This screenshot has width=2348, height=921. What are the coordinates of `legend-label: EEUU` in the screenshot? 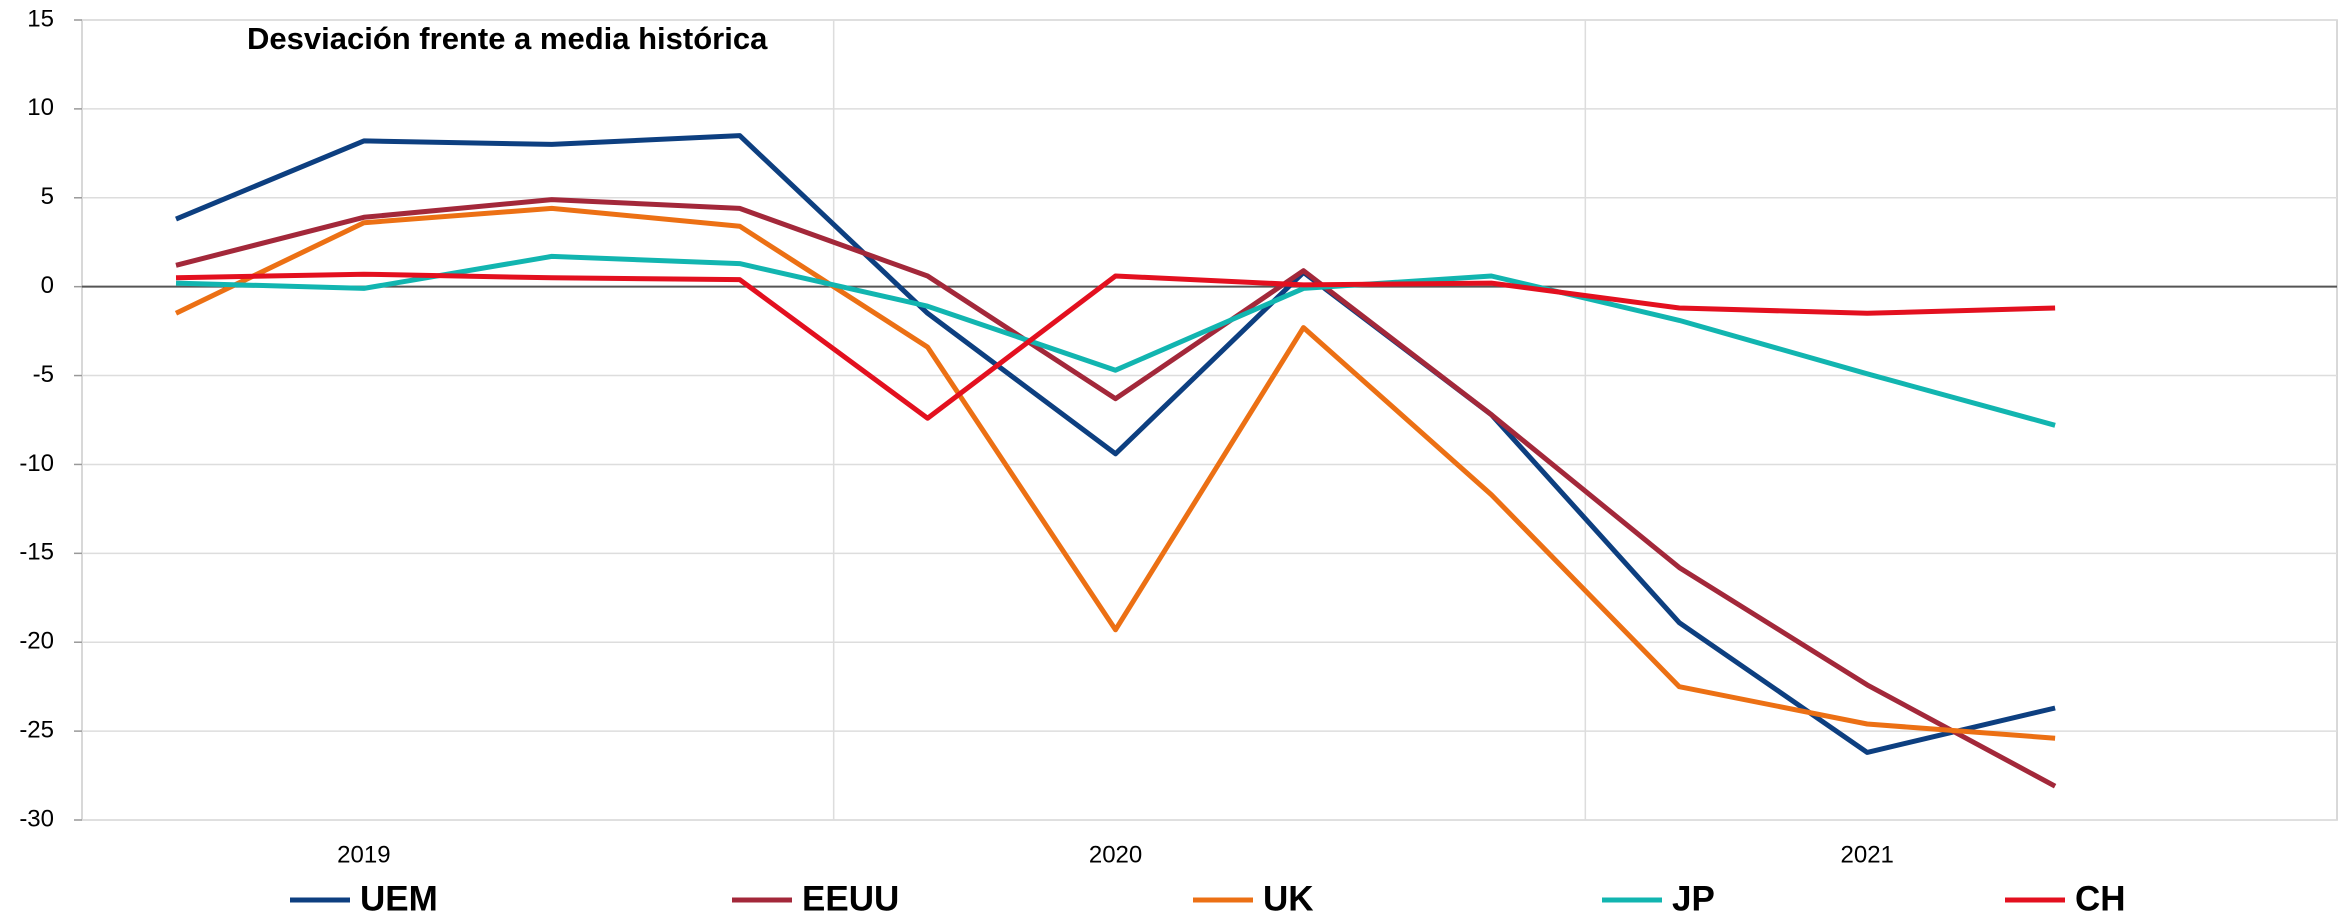 It's located at (850, 898).